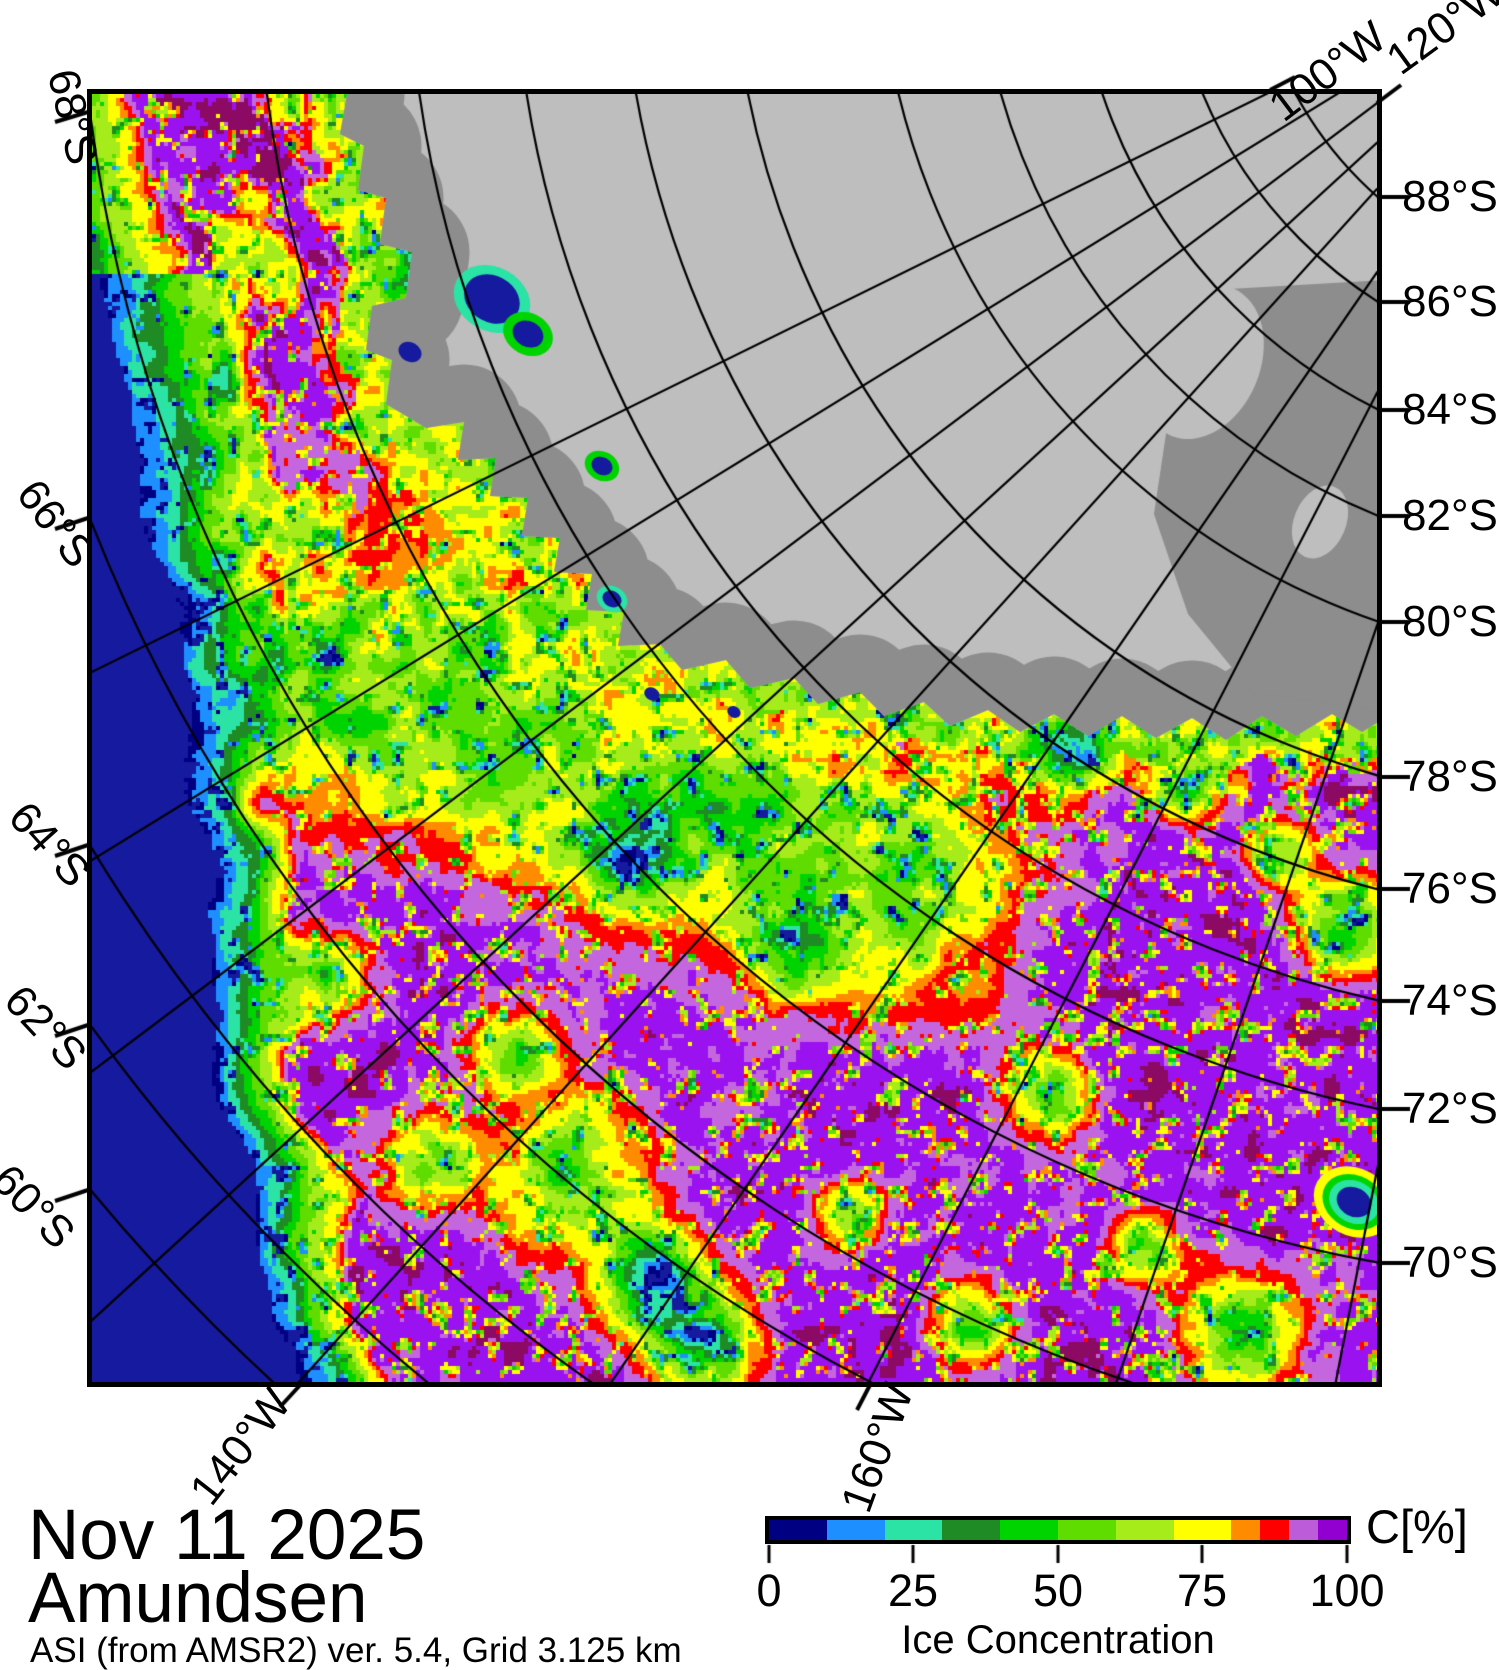 This screenshot has width=1499, height=1670. I want to click on colorbar-unit-label: C[%], so click(1417, 1526).